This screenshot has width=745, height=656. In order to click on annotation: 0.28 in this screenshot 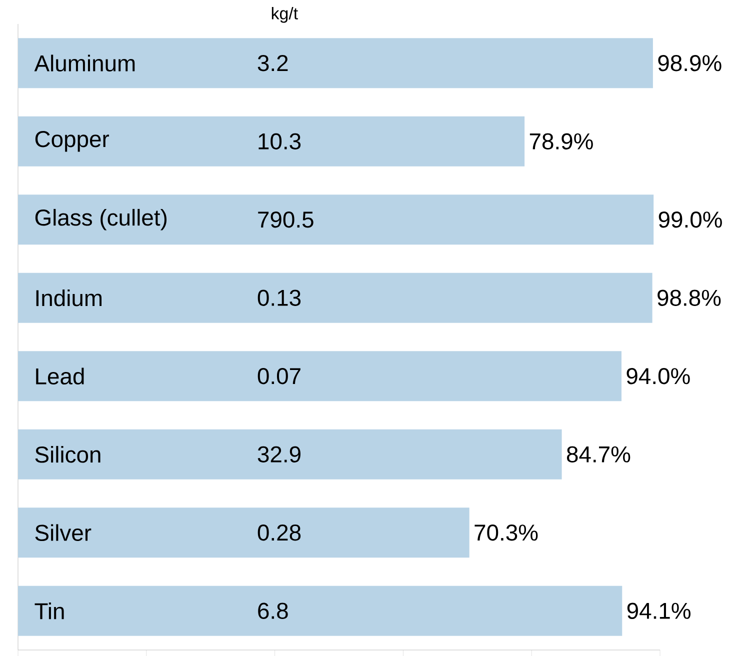, I will do `click(279, 532)`.